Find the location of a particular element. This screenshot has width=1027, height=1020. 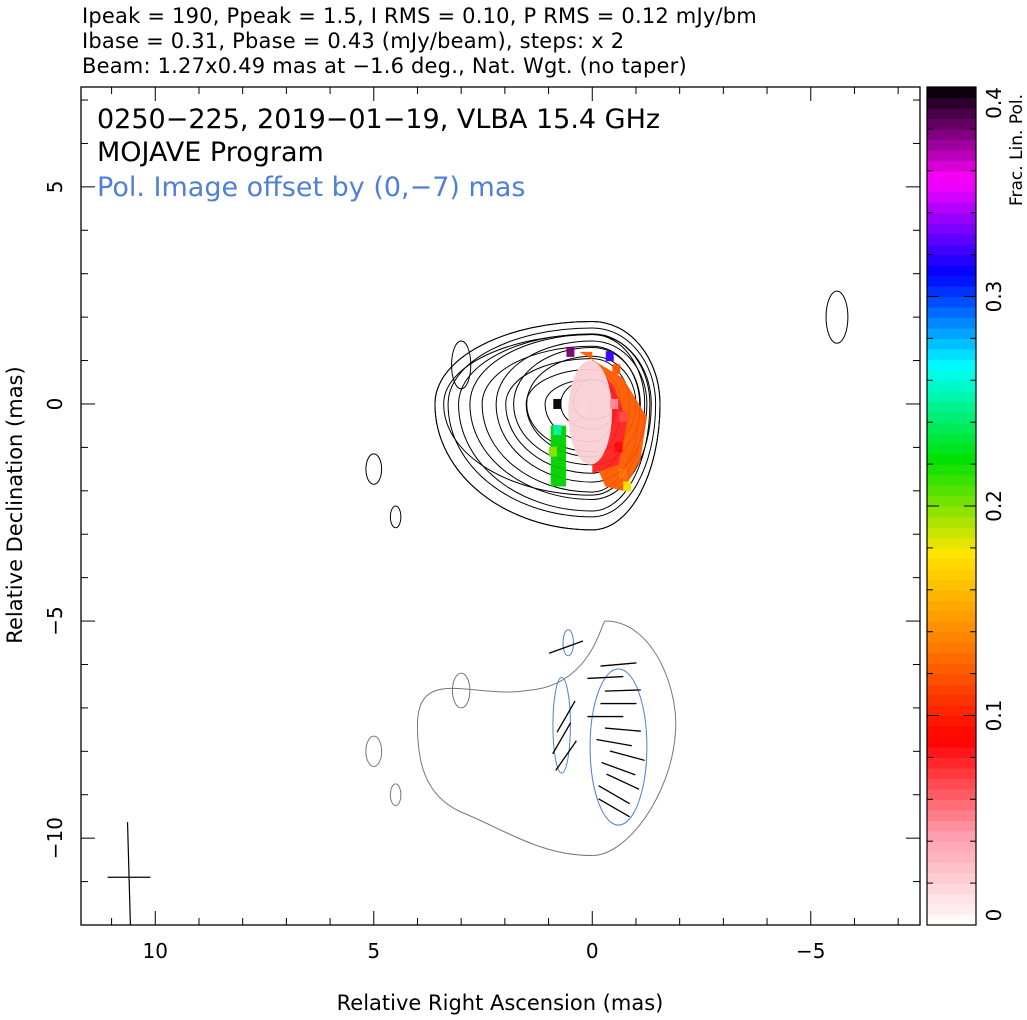

x-tick-label-2: 0 is located at coordinates (592, 951).